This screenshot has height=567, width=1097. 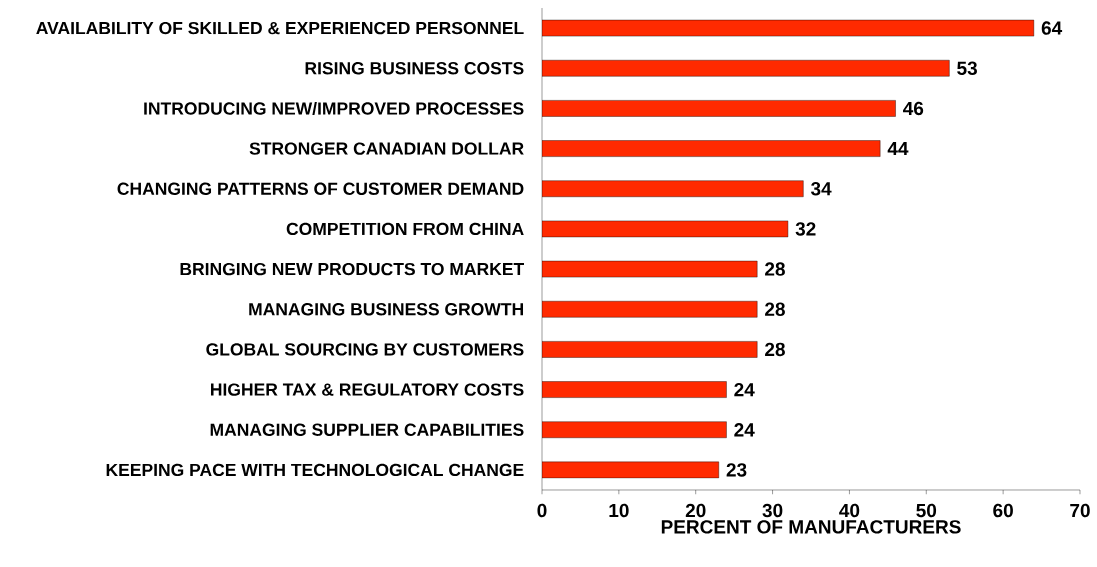 I want to click on y-tick-label: CHANGING PATTERNS OF CUSTOMER DEMAND, so click(x=320, y=188).